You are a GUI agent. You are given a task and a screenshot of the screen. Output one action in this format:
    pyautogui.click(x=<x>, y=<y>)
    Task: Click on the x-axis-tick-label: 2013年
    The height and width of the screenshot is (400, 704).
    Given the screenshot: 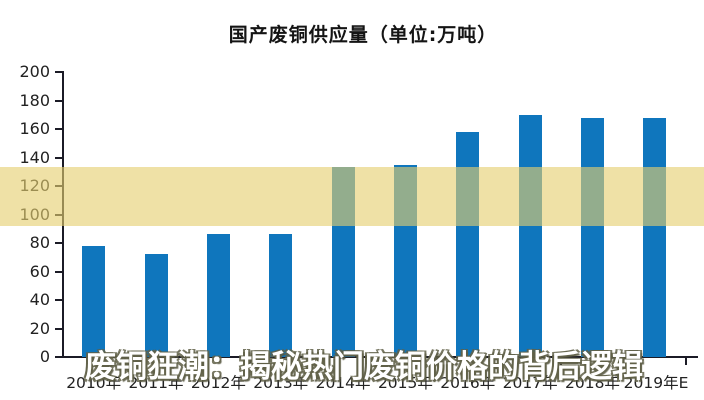 What is the action you would take?
    pyautogui.click(x=281, y=383)
    